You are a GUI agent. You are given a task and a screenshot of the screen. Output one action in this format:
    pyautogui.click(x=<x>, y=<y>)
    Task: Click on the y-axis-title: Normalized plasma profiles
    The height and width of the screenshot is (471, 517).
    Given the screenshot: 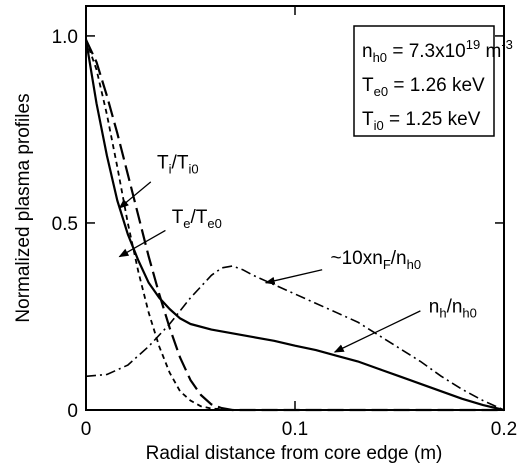 What is the action you would take?
    pyautogui.click(x=23, y=207)
    